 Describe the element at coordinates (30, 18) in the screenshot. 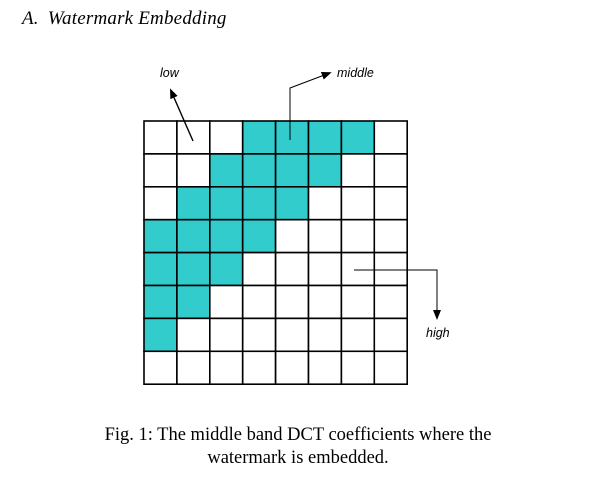

I see `section-number: A.` at that location.